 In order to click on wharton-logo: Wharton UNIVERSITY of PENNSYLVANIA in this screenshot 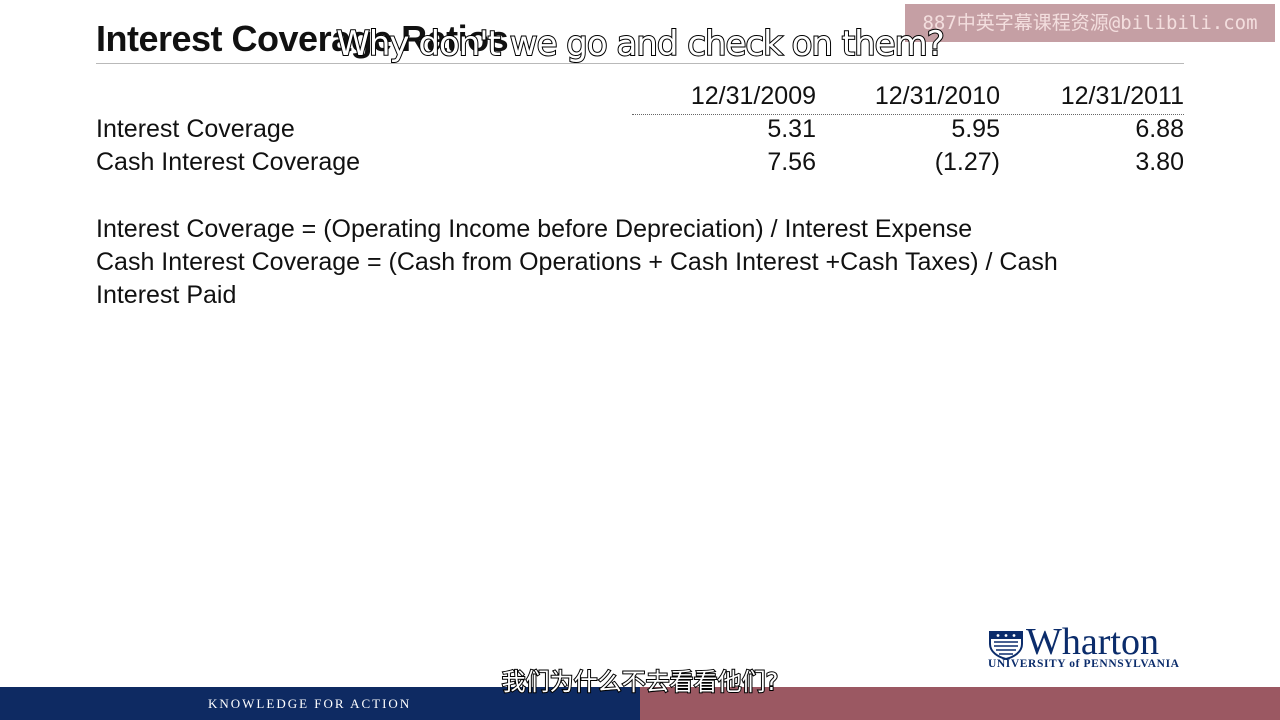, I will do `click(1090, 646)`.